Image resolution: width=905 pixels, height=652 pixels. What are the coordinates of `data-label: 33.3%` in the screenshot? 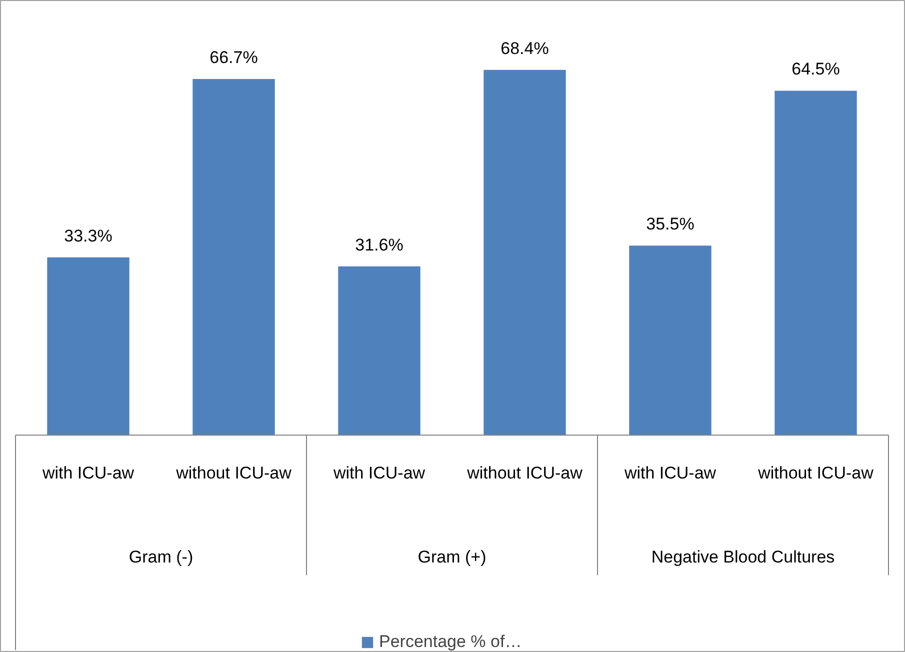 It's located at (88, 236).